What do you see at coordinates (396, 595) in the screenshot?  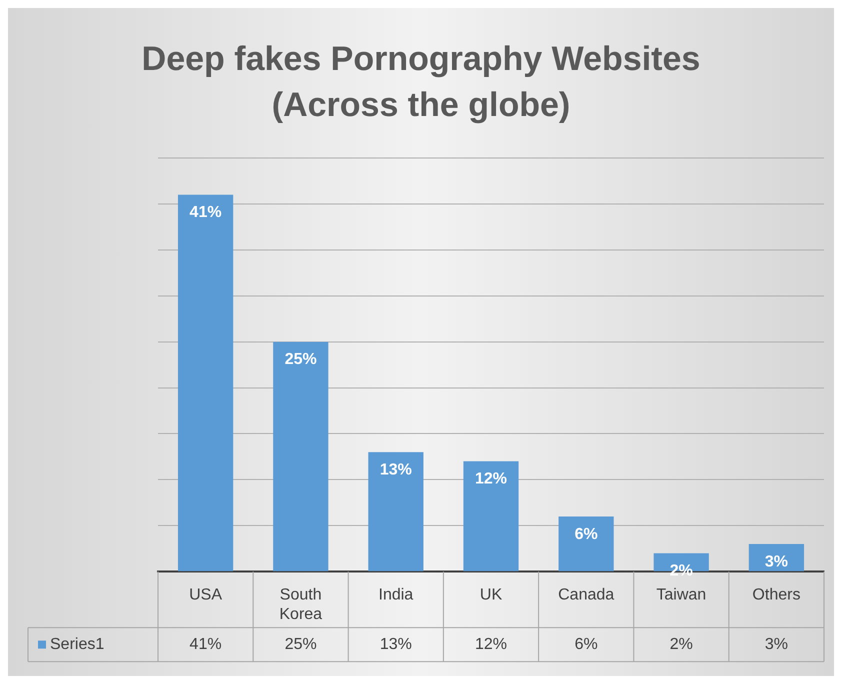 I see `x-tick-label: India` at bounding box center [396, 595].